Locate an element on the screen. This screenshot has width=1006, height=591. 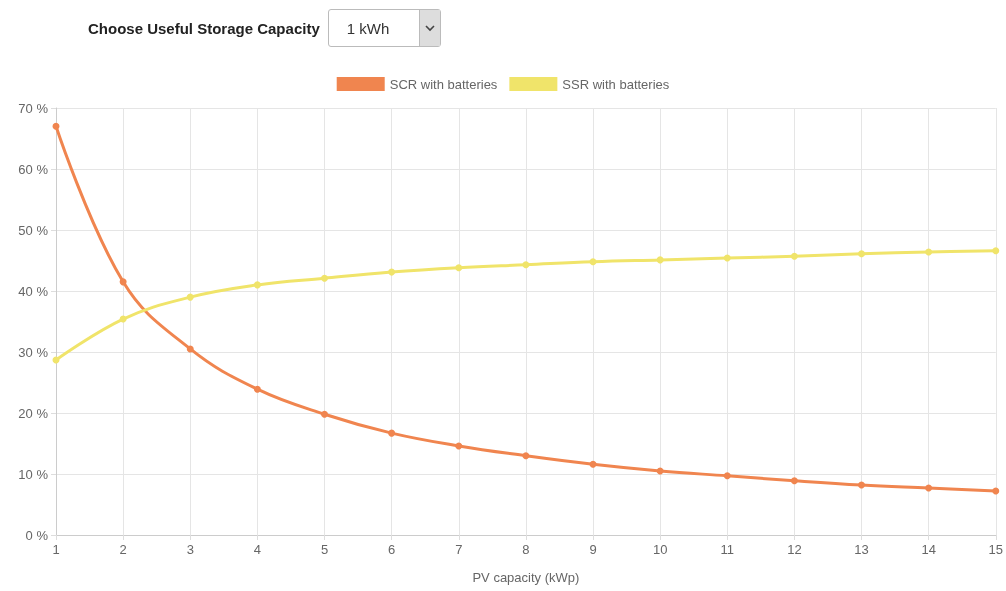
legend-label: SCR with batteries is located at coordinates (443, 84).